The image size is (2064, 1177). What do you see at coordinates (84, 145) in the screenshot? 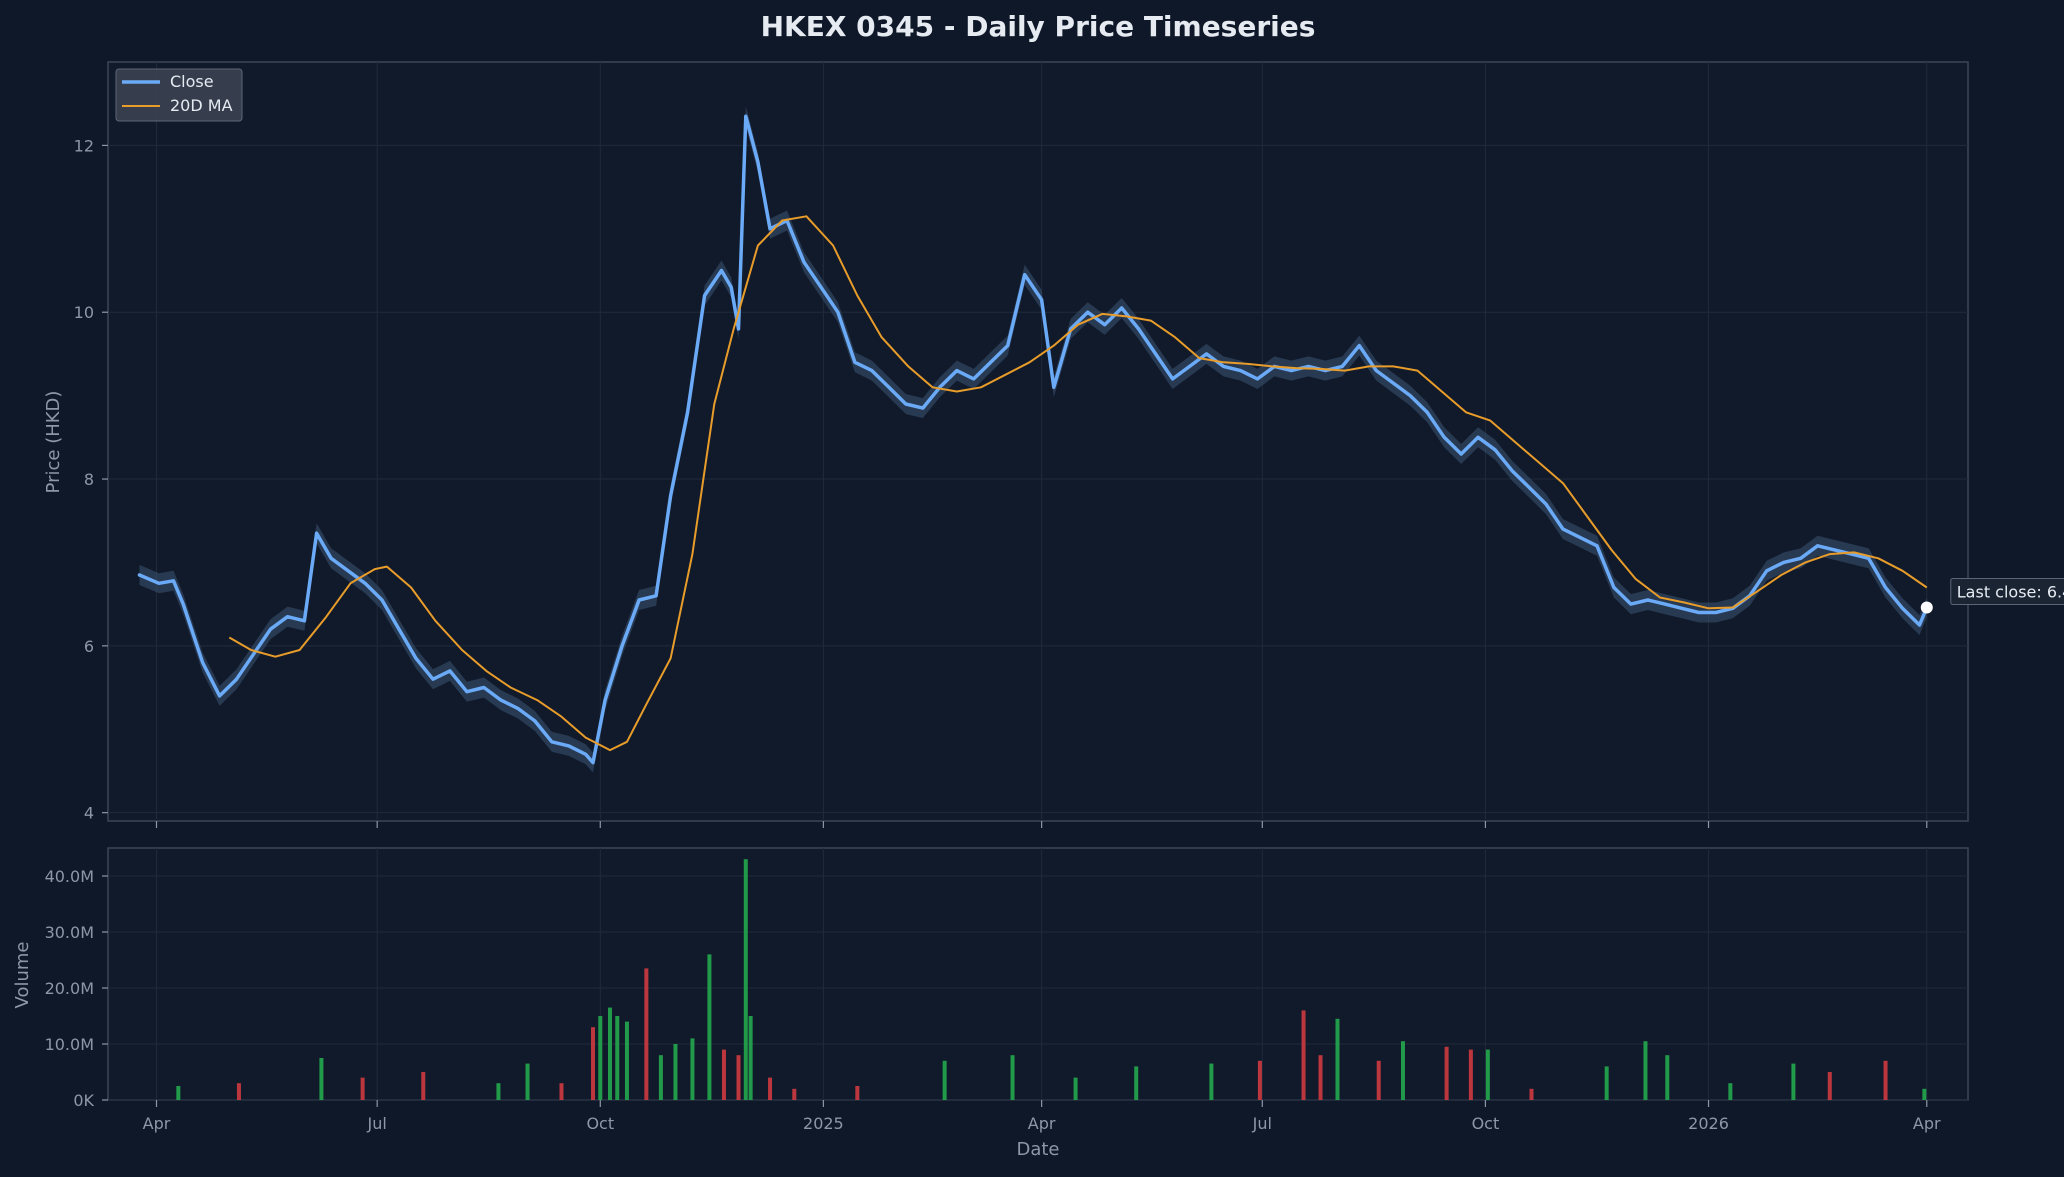
I see `price-y-tick-label: 12` at bounding box center [84, 145].